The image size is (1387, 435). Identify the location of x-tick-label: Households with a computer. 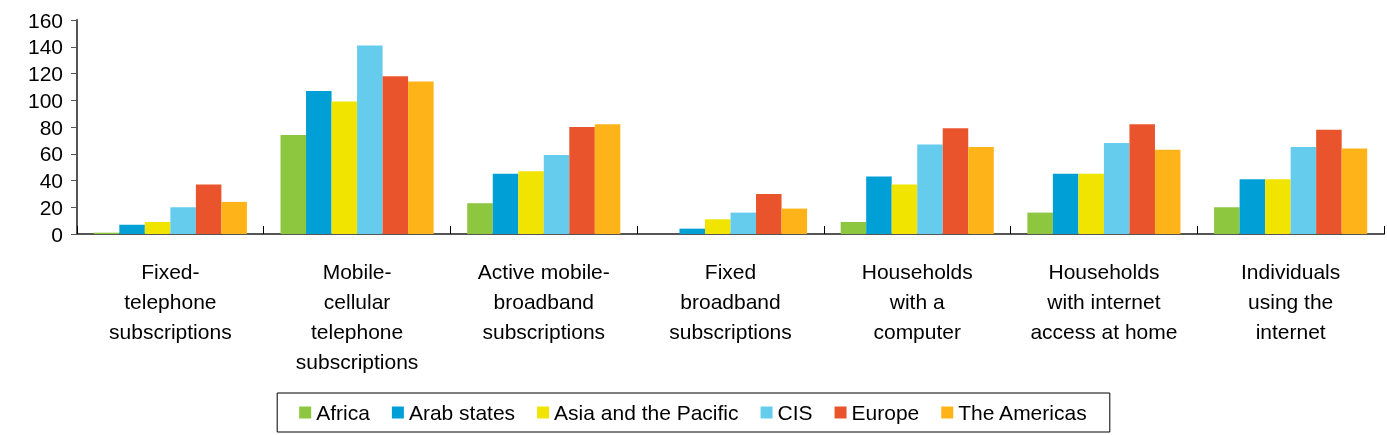
(917, 301).